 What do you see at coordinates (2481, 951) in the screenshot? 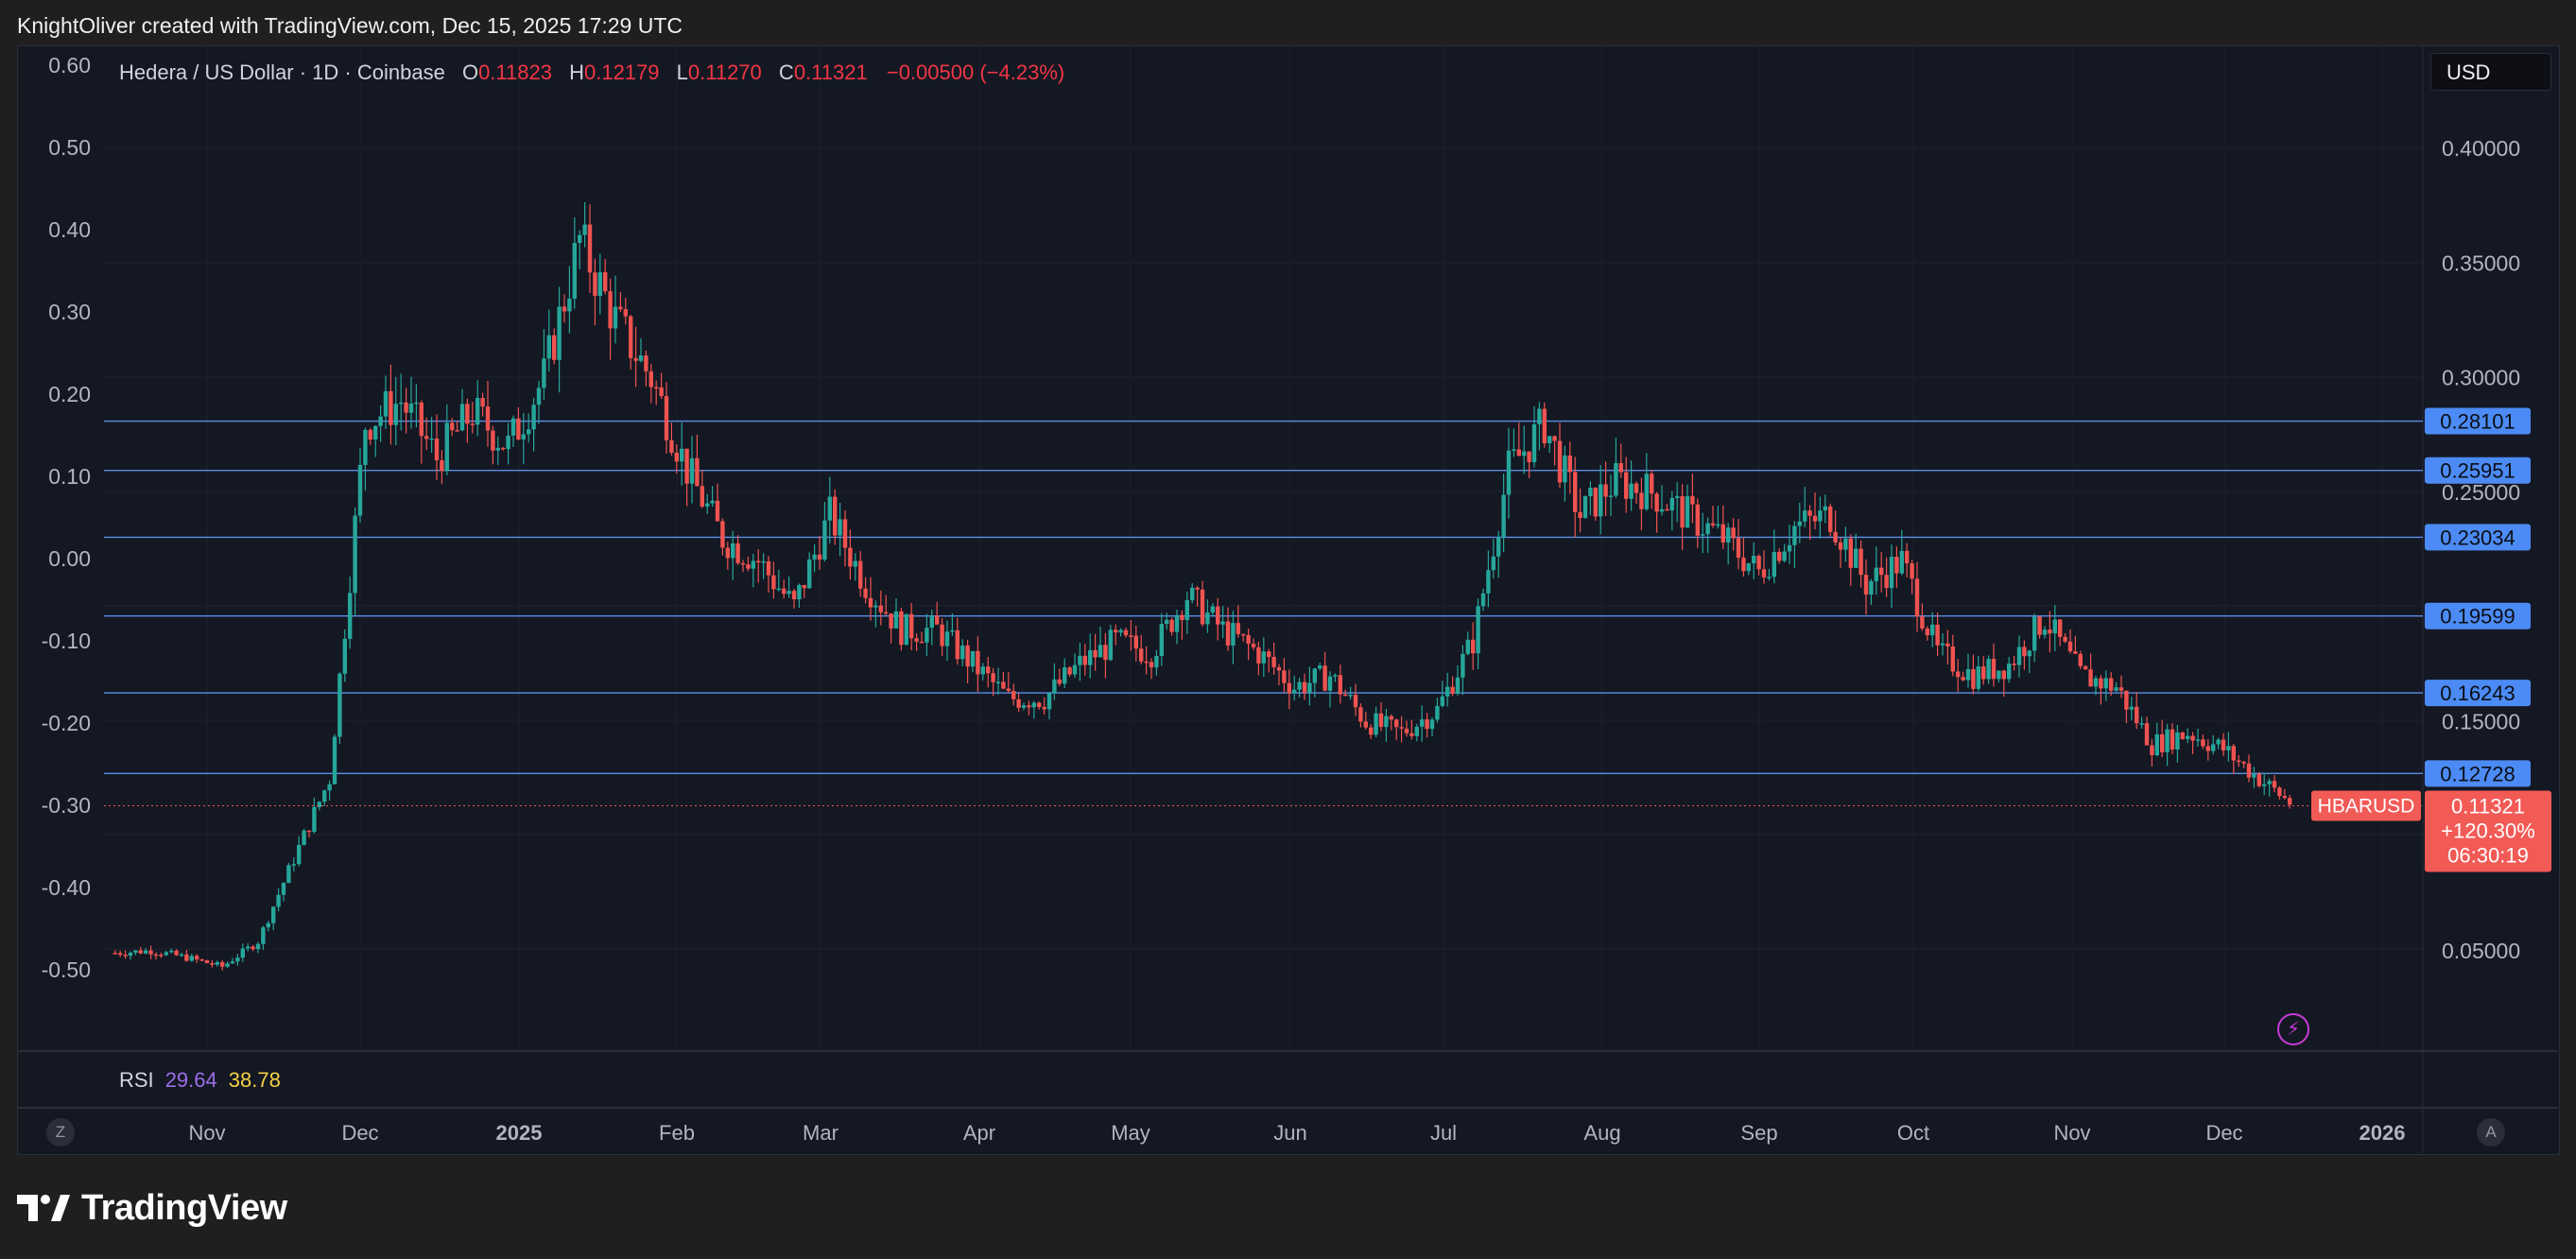
I see `right-axis-tick-label: 0.05000` at bounding box center [2481, 951].